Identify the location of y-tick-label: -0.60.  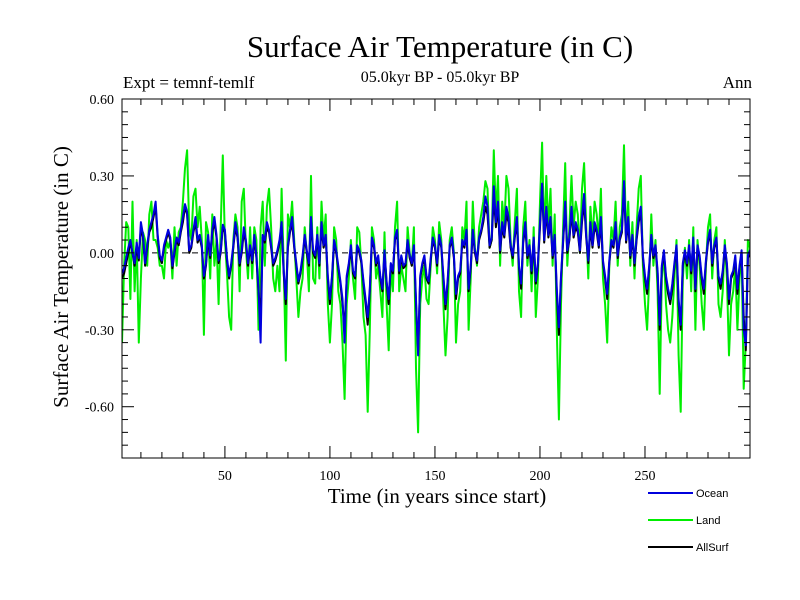
(99, 408).